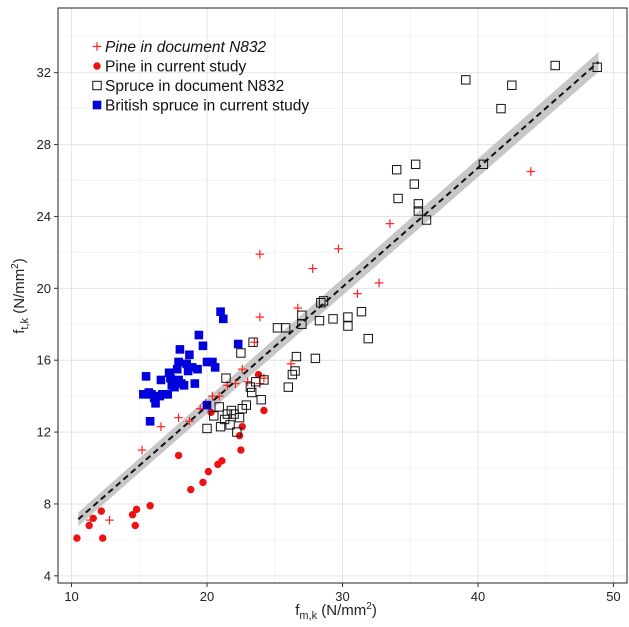  What do you see at coordinates (341, 610) in the screenshot?
I see `x-axis-label-unit: (N/mm` at bounding box center [341, 610].